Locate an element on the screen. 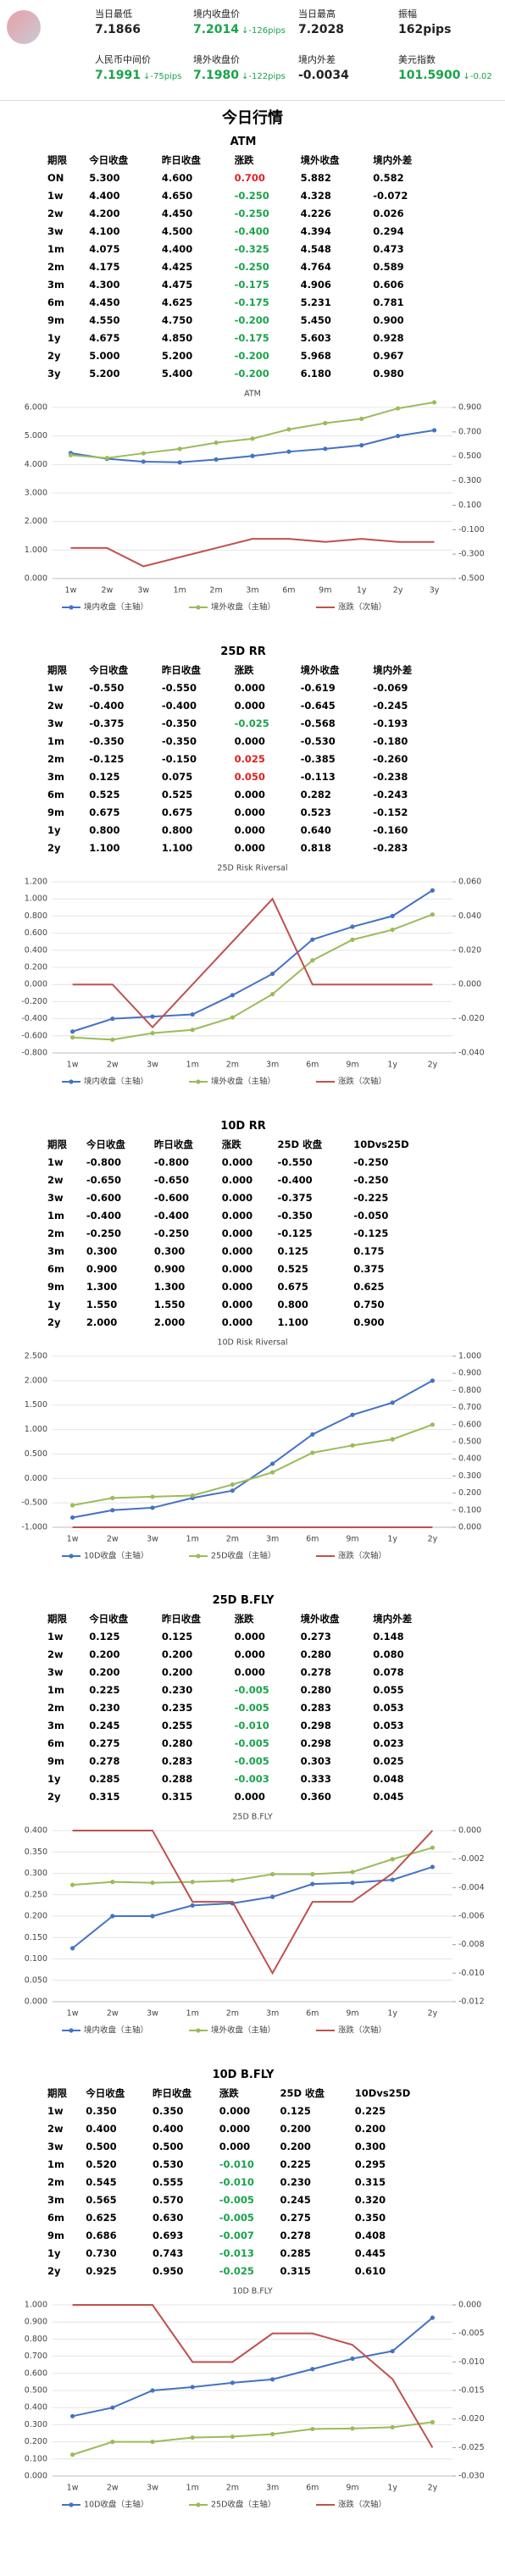 The image size is (505, 2576). cell: -0.550 is located at coordinates (107, 687).